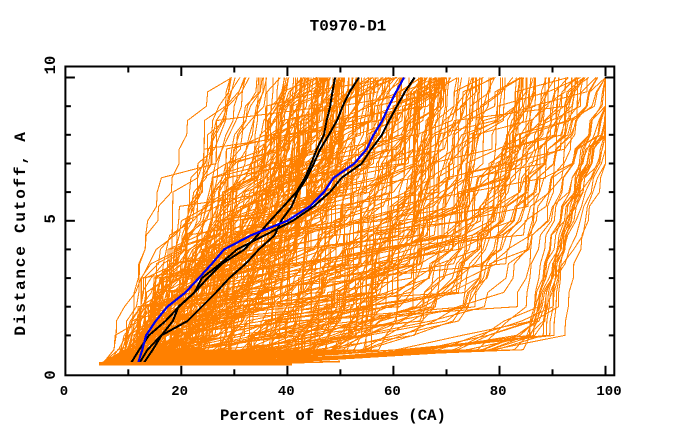  I want to click on svg-text: 80, so click(498, 392).